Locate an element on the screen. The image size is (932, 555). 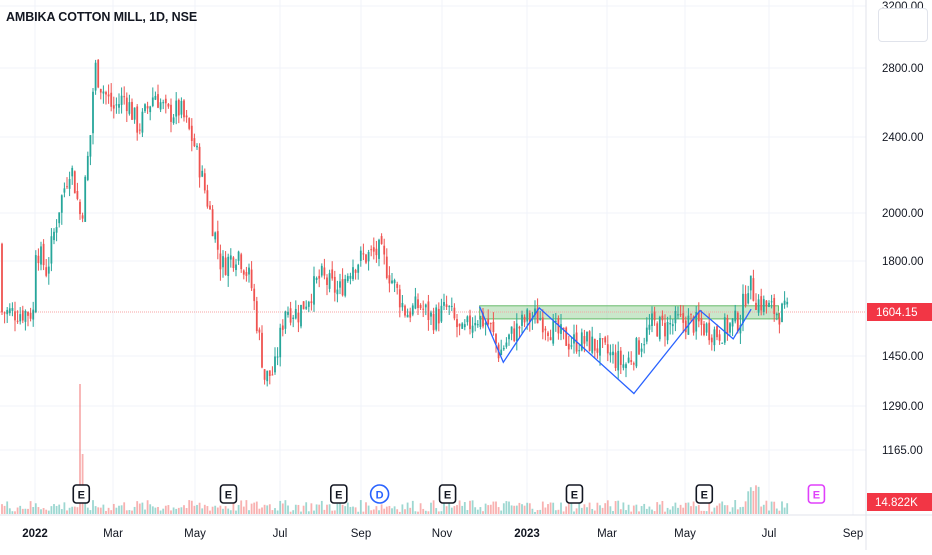
price-scale-settings-button is located at coordinates (903, 25).